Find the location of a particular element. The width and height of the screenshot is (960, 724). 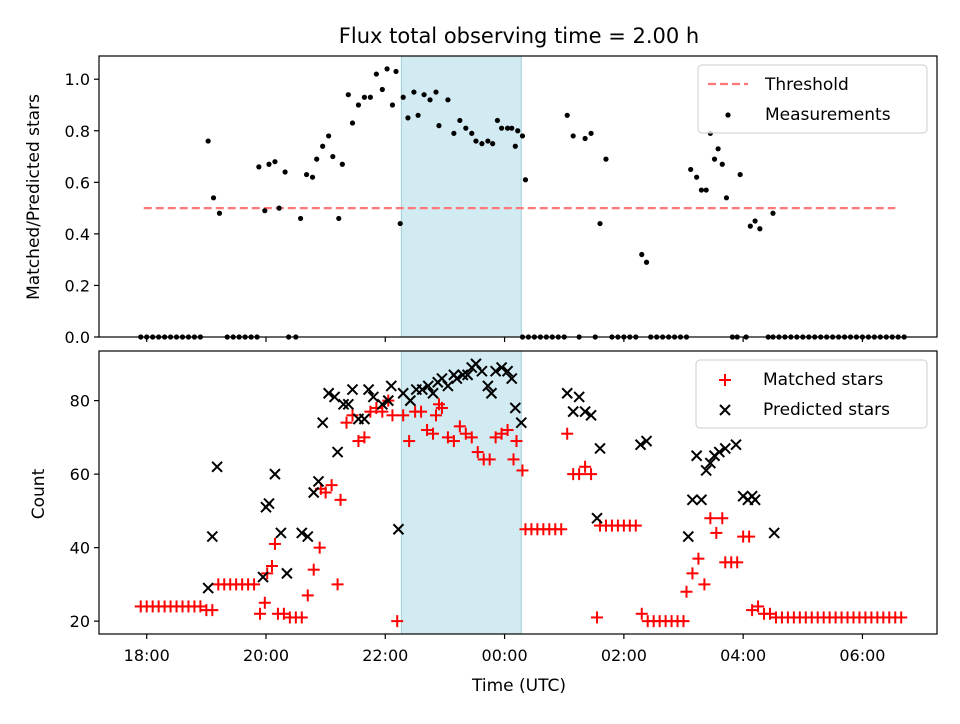

legend-predicted-swatch is located at coordinates (725, 410).